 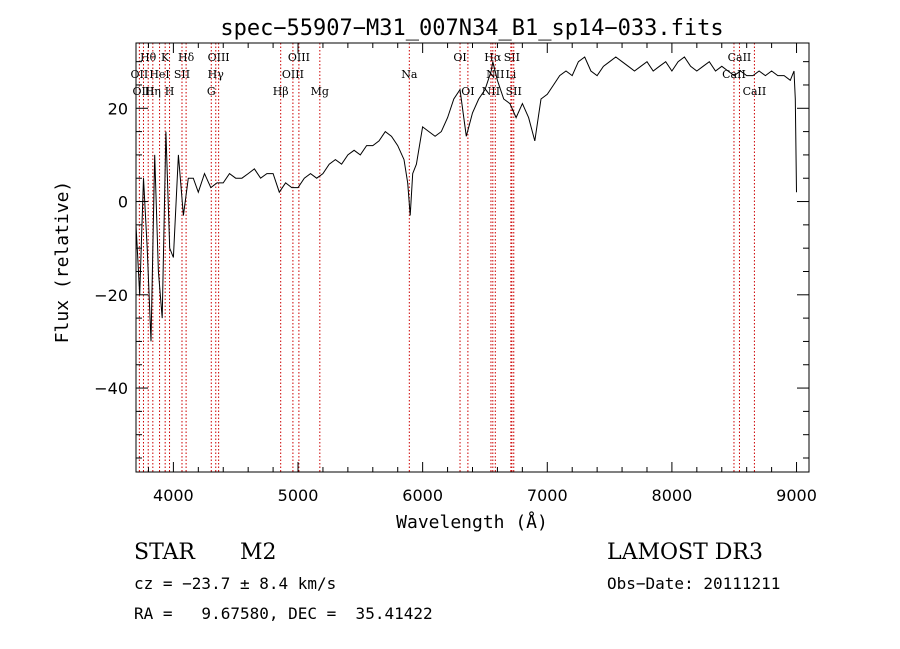 I want to click on line-label: H, so click(x=170, y=91).